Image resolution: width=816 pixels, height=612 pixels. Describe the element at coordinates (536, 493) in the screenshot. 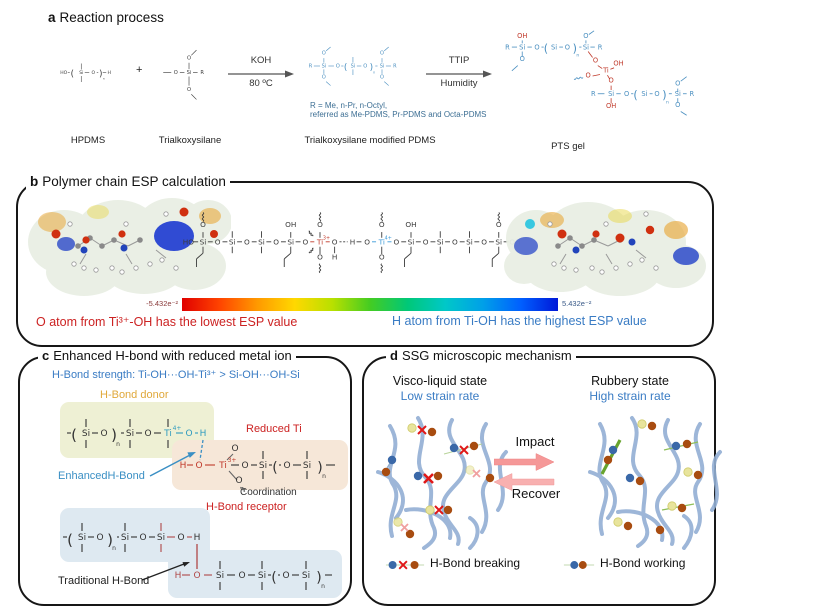

I see `recover-label: Recover` at that location.